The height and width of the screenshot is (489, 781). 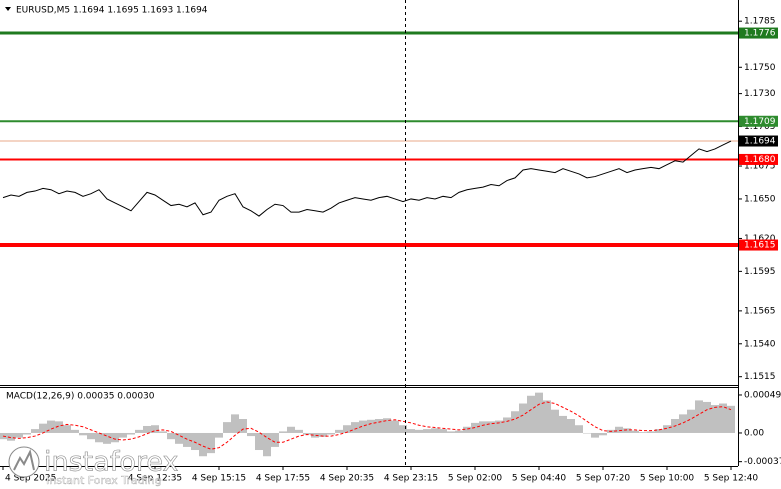 I want to click on y-tick-label: 1.1785, so click(x=760, y=22).